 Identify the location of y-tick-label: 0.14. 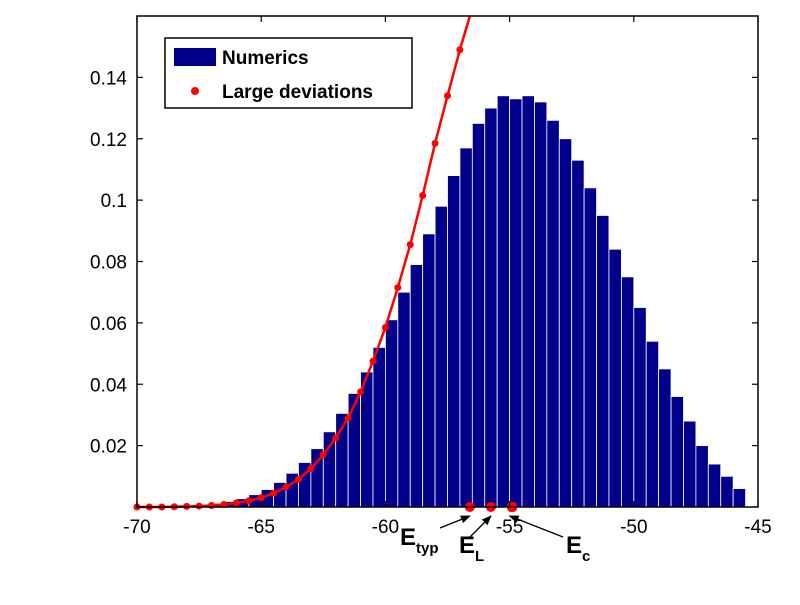
(108, 78).